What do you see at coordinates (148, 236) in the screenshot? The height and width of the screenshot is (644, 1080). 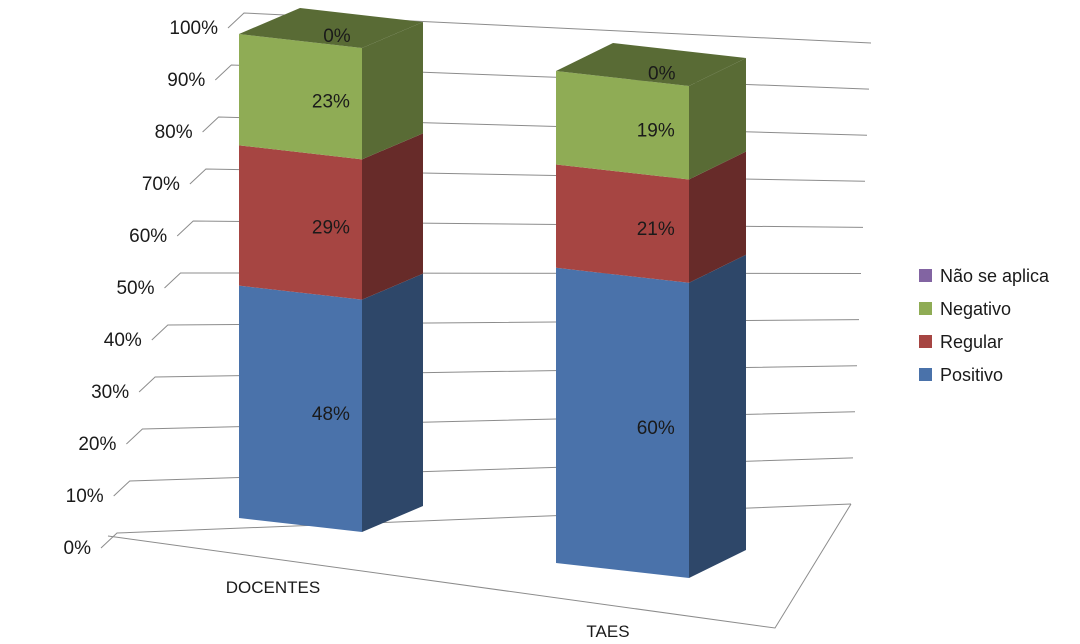 I see `y-tick-label: 60%` at bounding box center [148, 236].